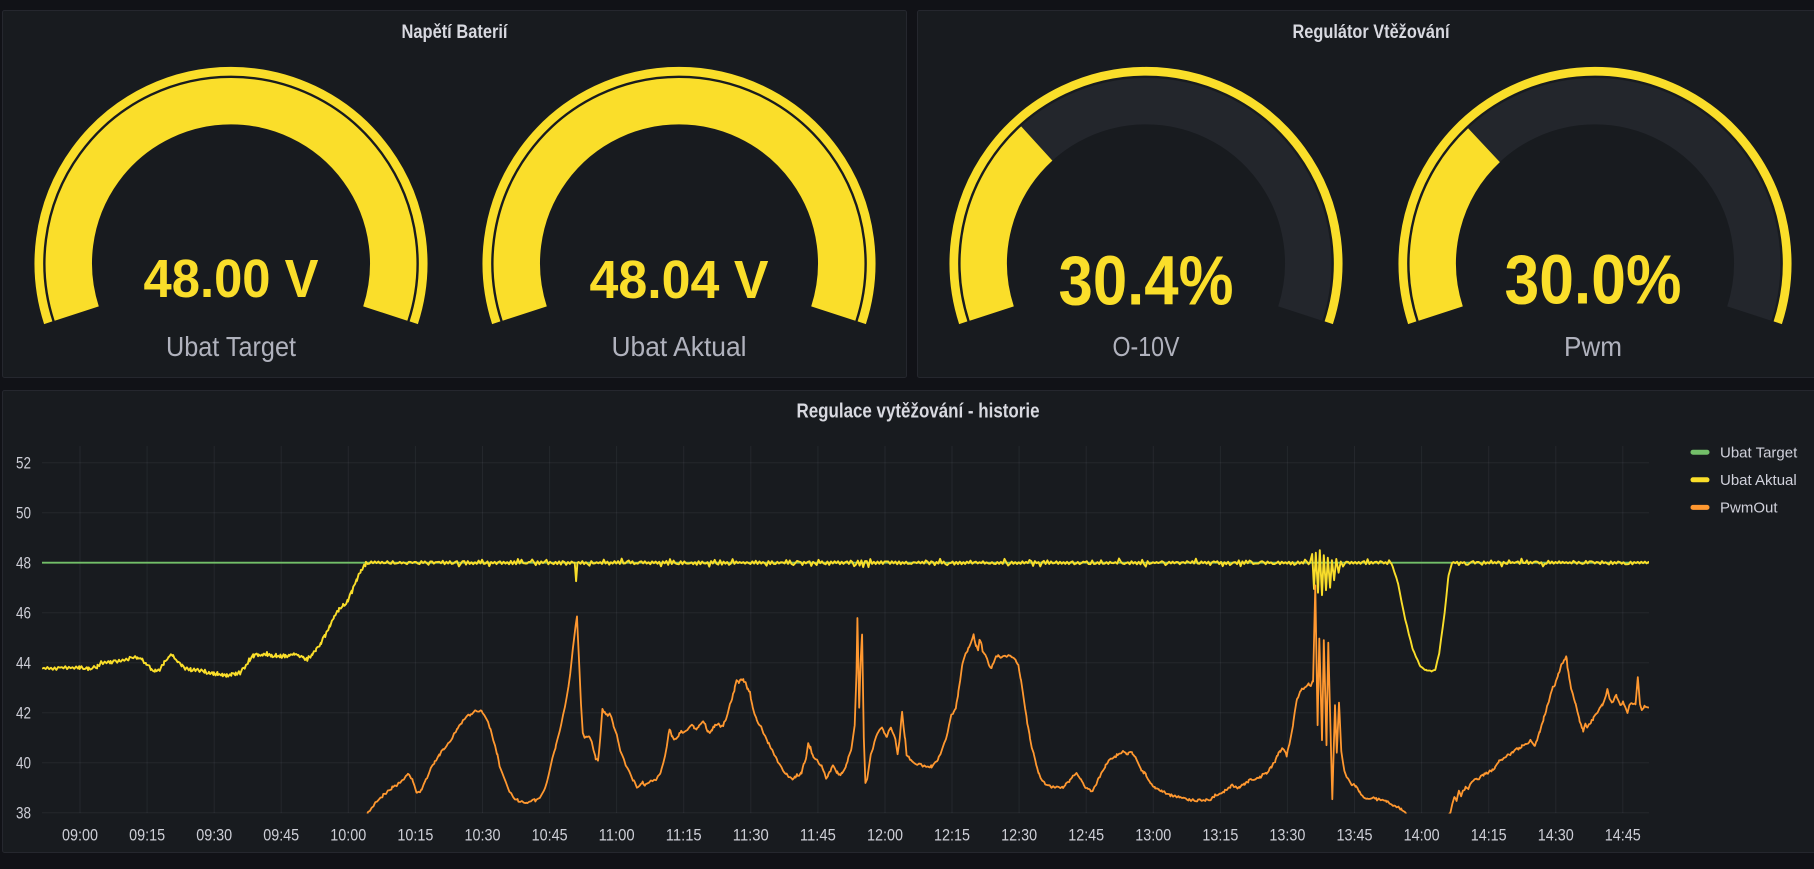 The height and width of the screenshot is (869, 1814). Describe the element at coordinates (1146, 346) in the screenshot. I see `svg-text: O-10V` at that location.